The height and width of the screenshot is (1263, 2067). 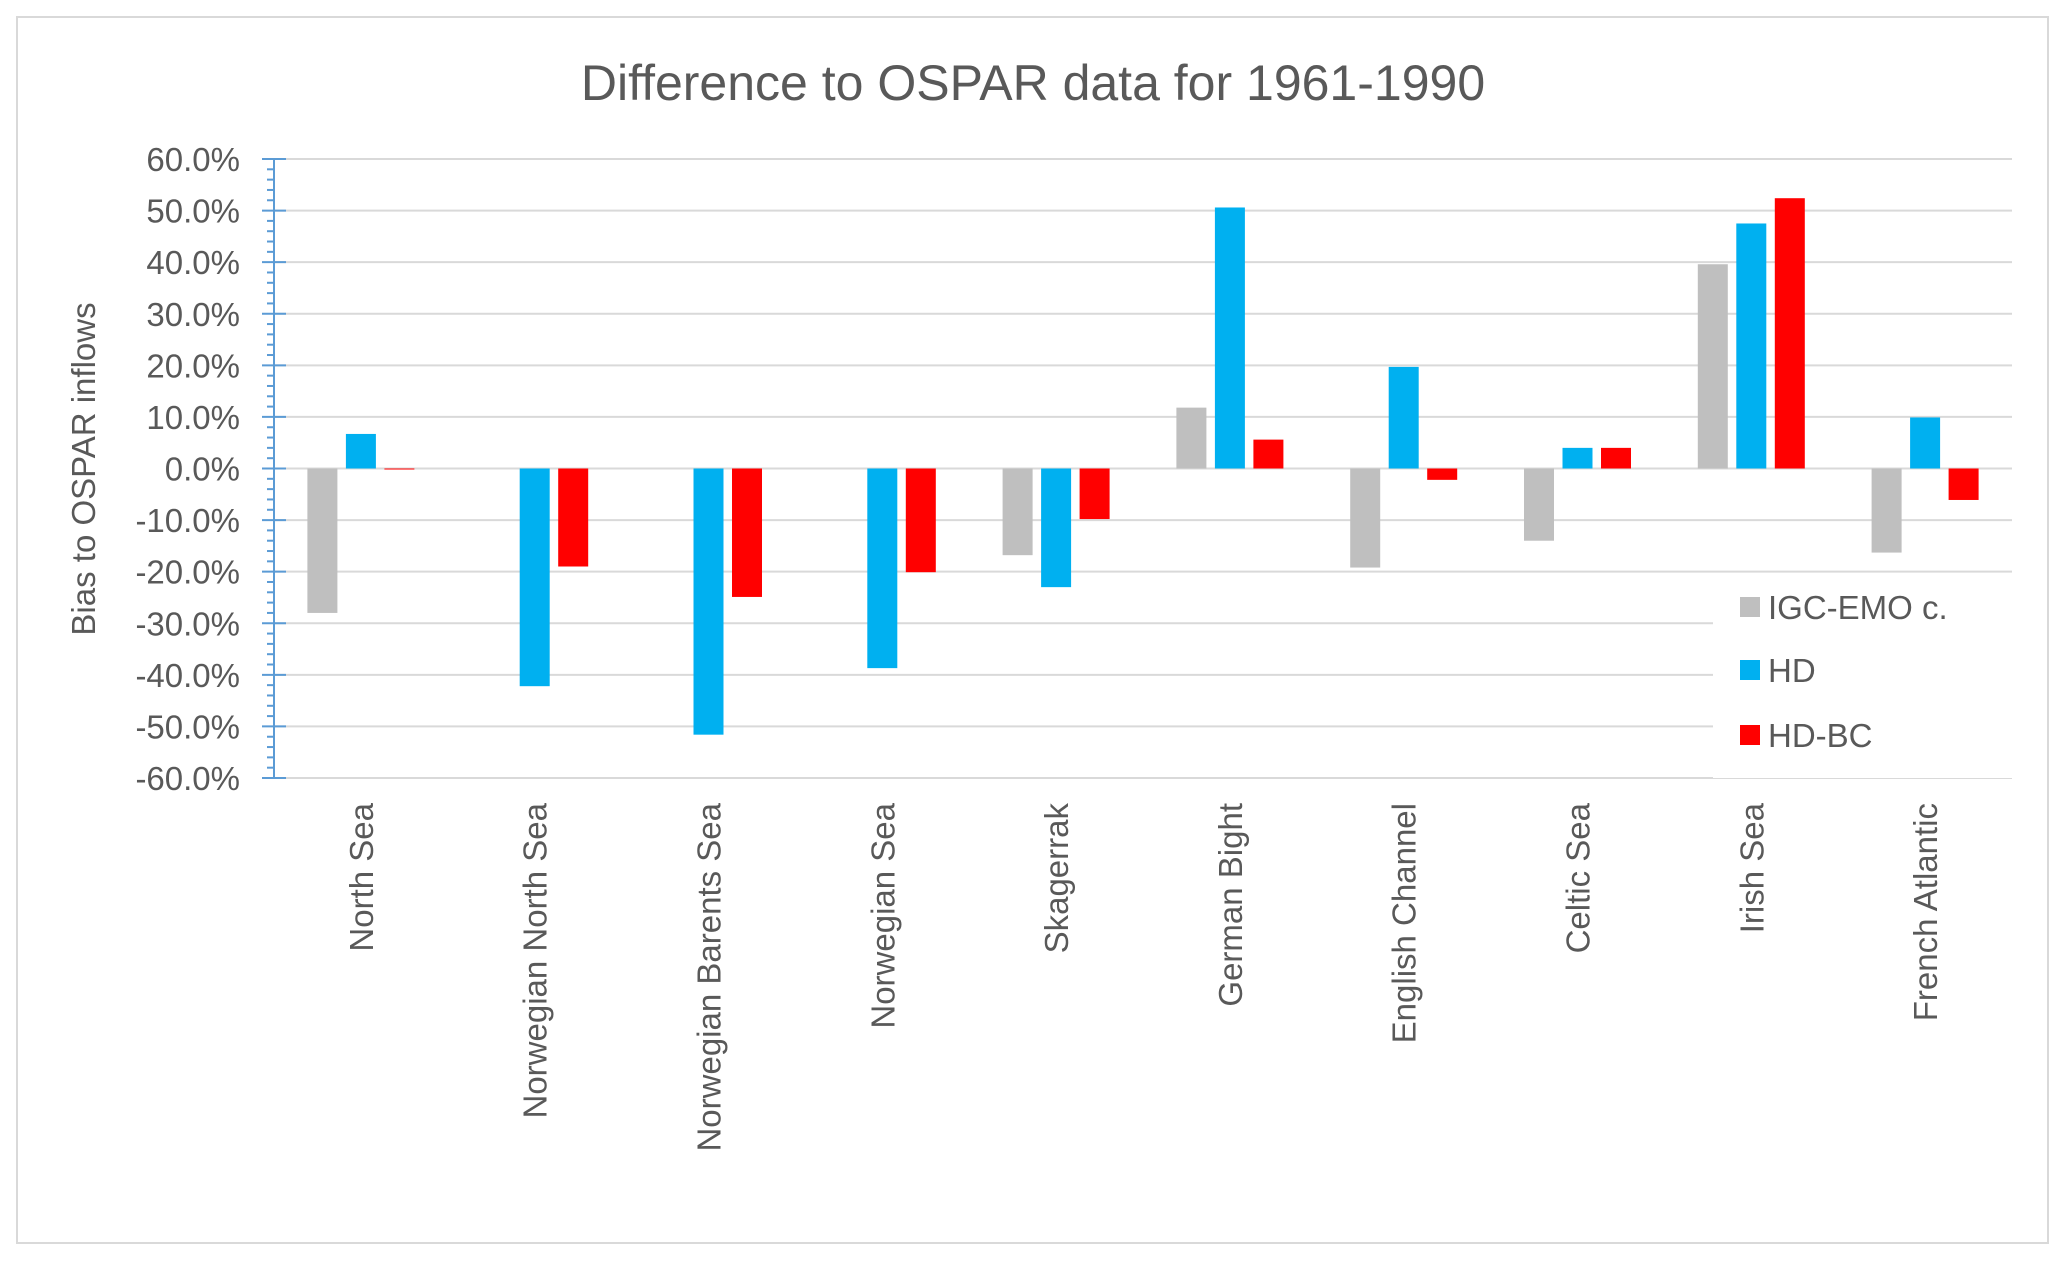 What do you see at coordinates (535, 960) in the screenshot?
I see `x-tick-label: Norwegian North Sea` at bounding box center [535, 960].